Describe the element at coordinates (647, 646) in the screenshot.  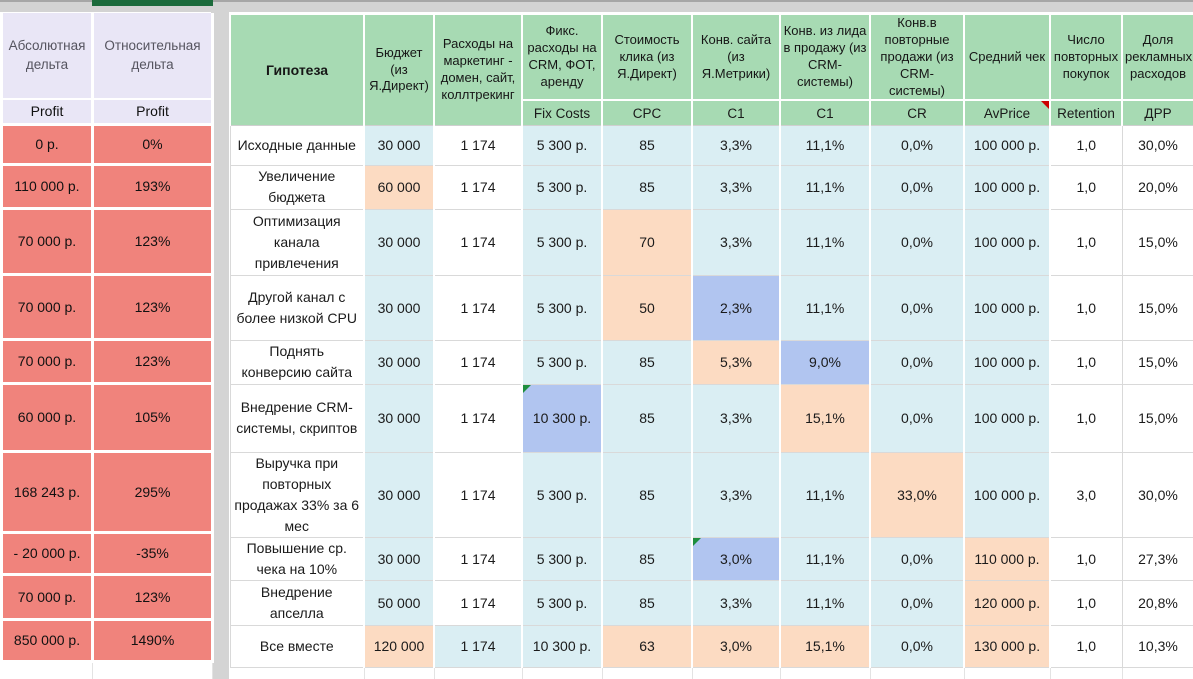
I see `value-cell: 63` at that location.